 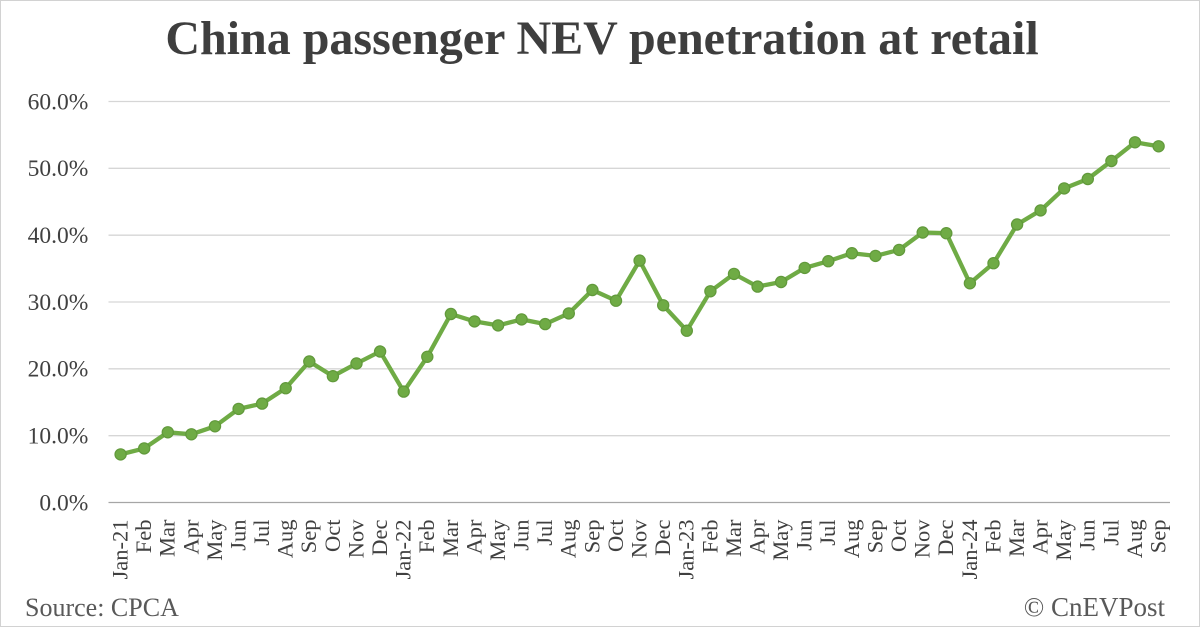 What do you see at coordinates (58, 437) in the screenshot?
I see `svg-text: 10.0%` at bounding box center [58, 437].